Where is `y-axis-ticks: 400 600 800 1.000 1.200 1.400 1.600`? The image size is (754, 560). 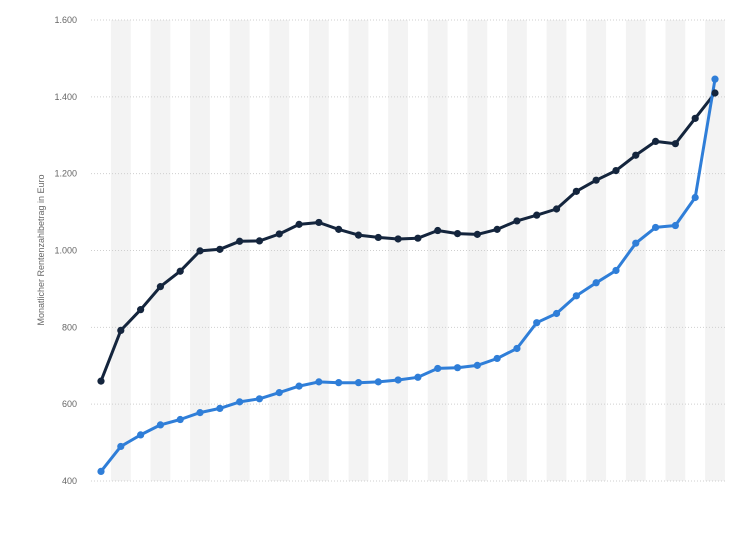
y-axis-ticks: 400 600 800 1.000 1.200 1.400 1.600 is located at coordinates (65, 250).